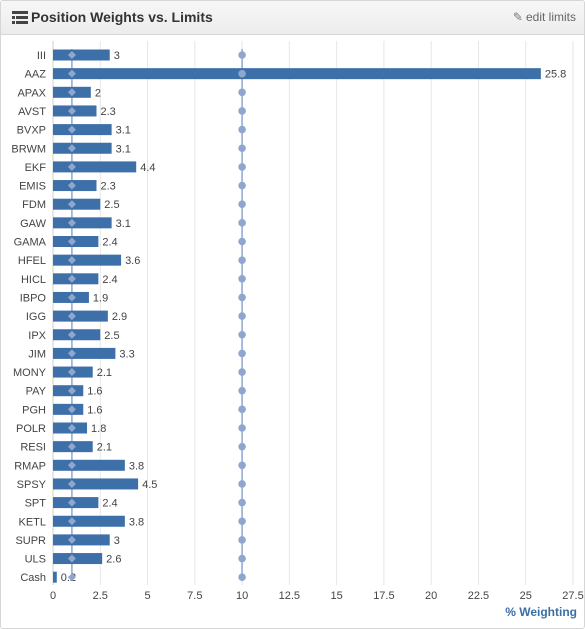 The width and height of the screenshot is (585, 629). What do you see at coordinates (31, 429) in the screenshot?
I see `category-label: POLR` at bounding box center [31, 429].